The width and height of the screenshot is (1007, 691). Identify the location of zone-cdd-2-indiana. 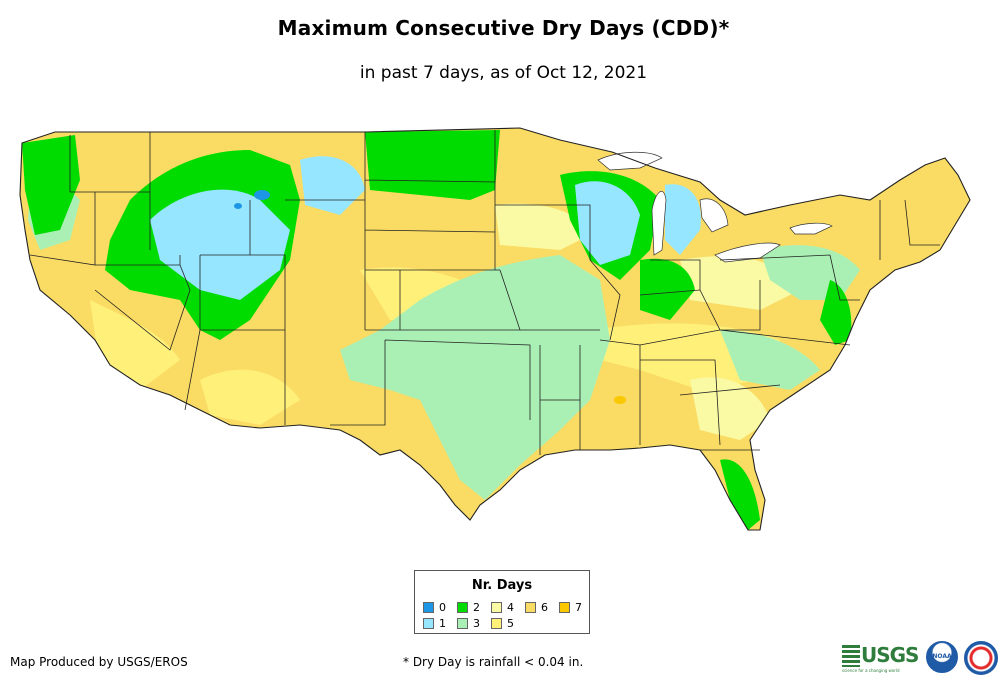
(667, 289).